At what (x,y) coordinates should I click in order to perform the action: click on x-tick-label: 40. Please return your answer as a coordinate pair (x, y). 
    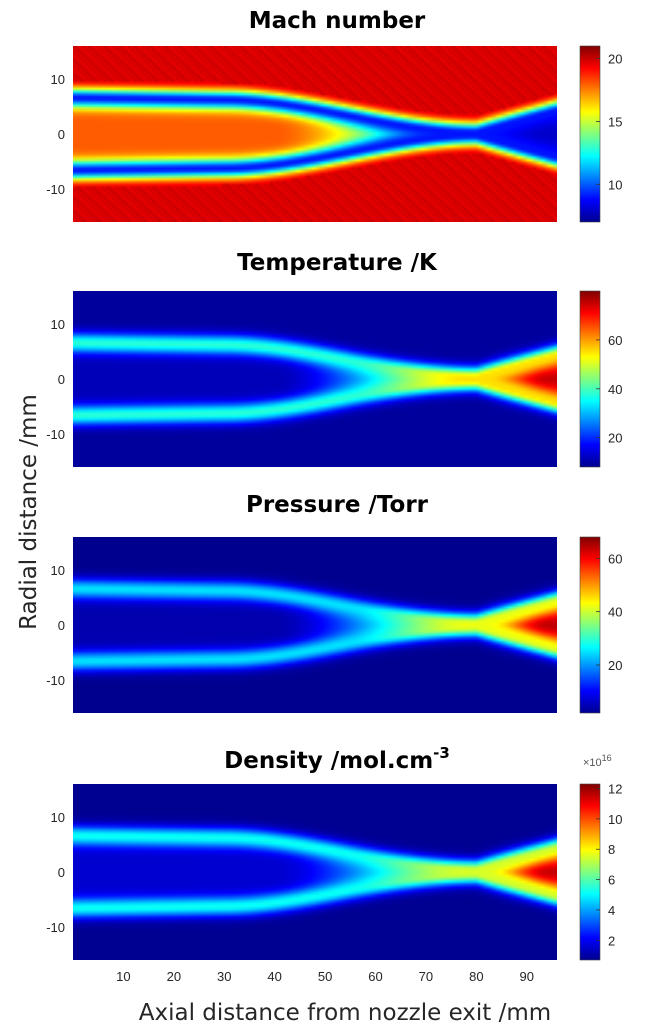
    Looking at the image, I should click on (274, 976).